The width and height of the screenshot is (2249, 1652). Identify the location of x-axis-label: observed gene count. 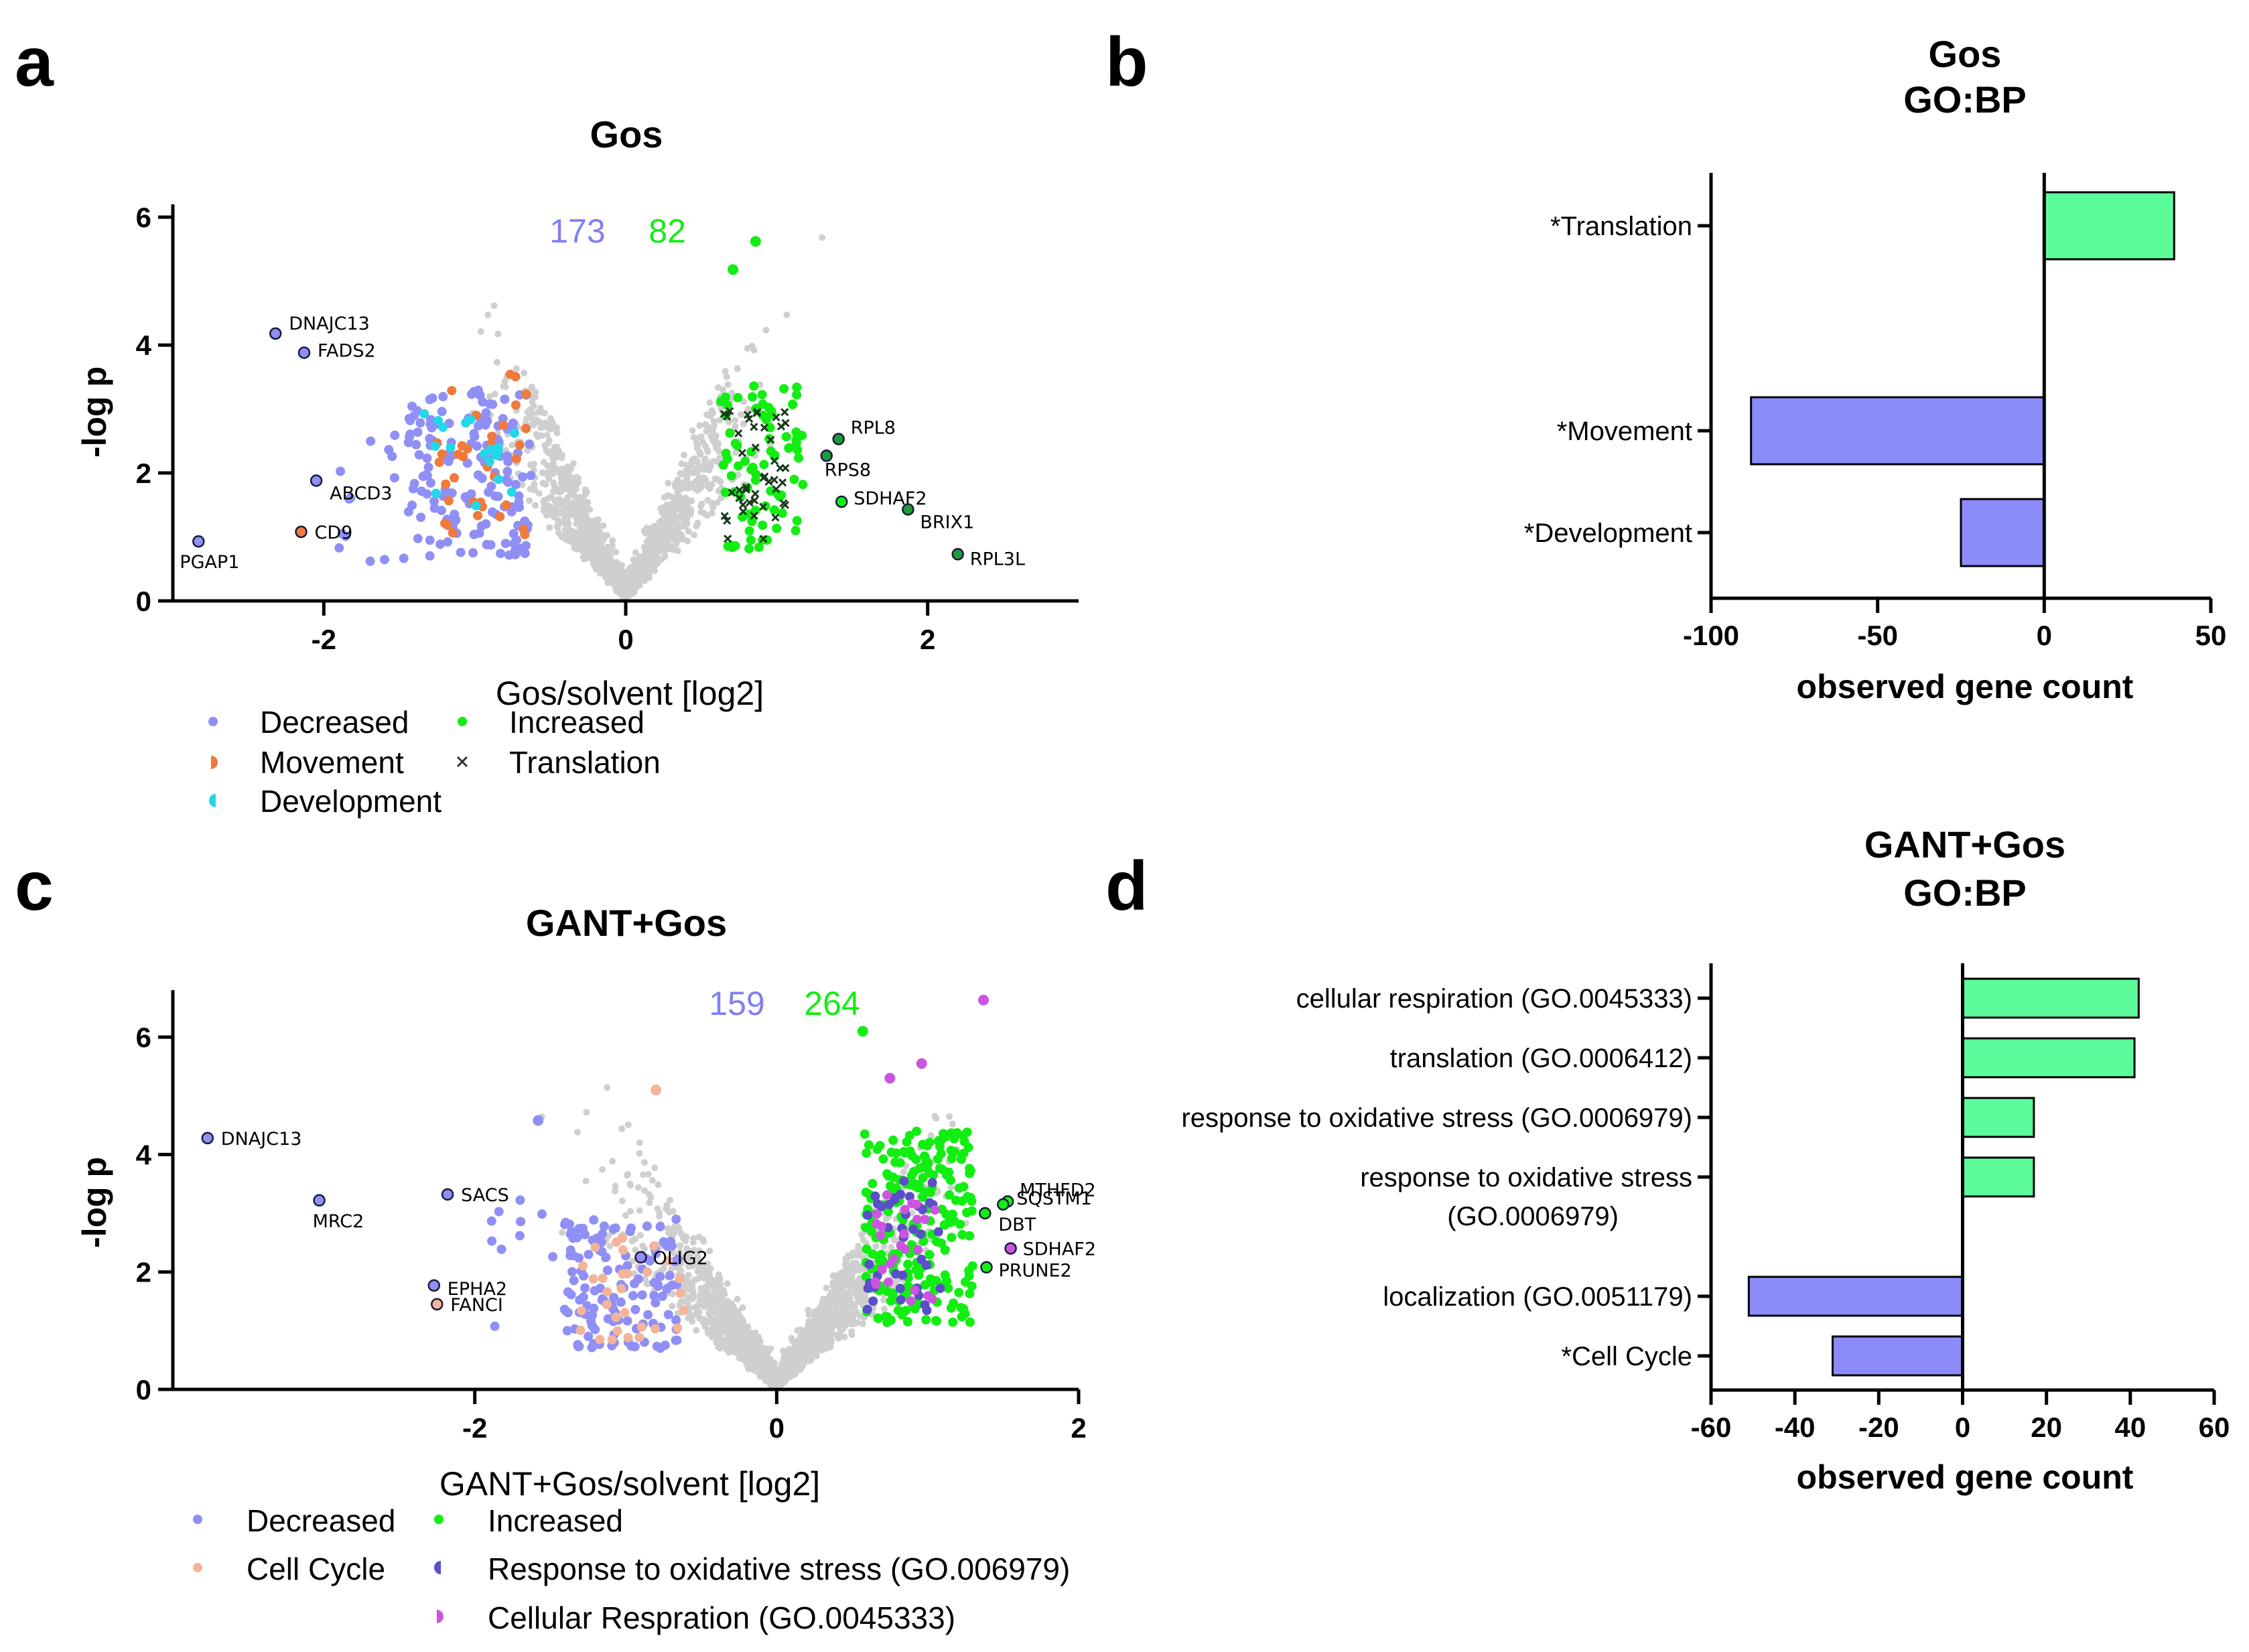
(1965, 686).